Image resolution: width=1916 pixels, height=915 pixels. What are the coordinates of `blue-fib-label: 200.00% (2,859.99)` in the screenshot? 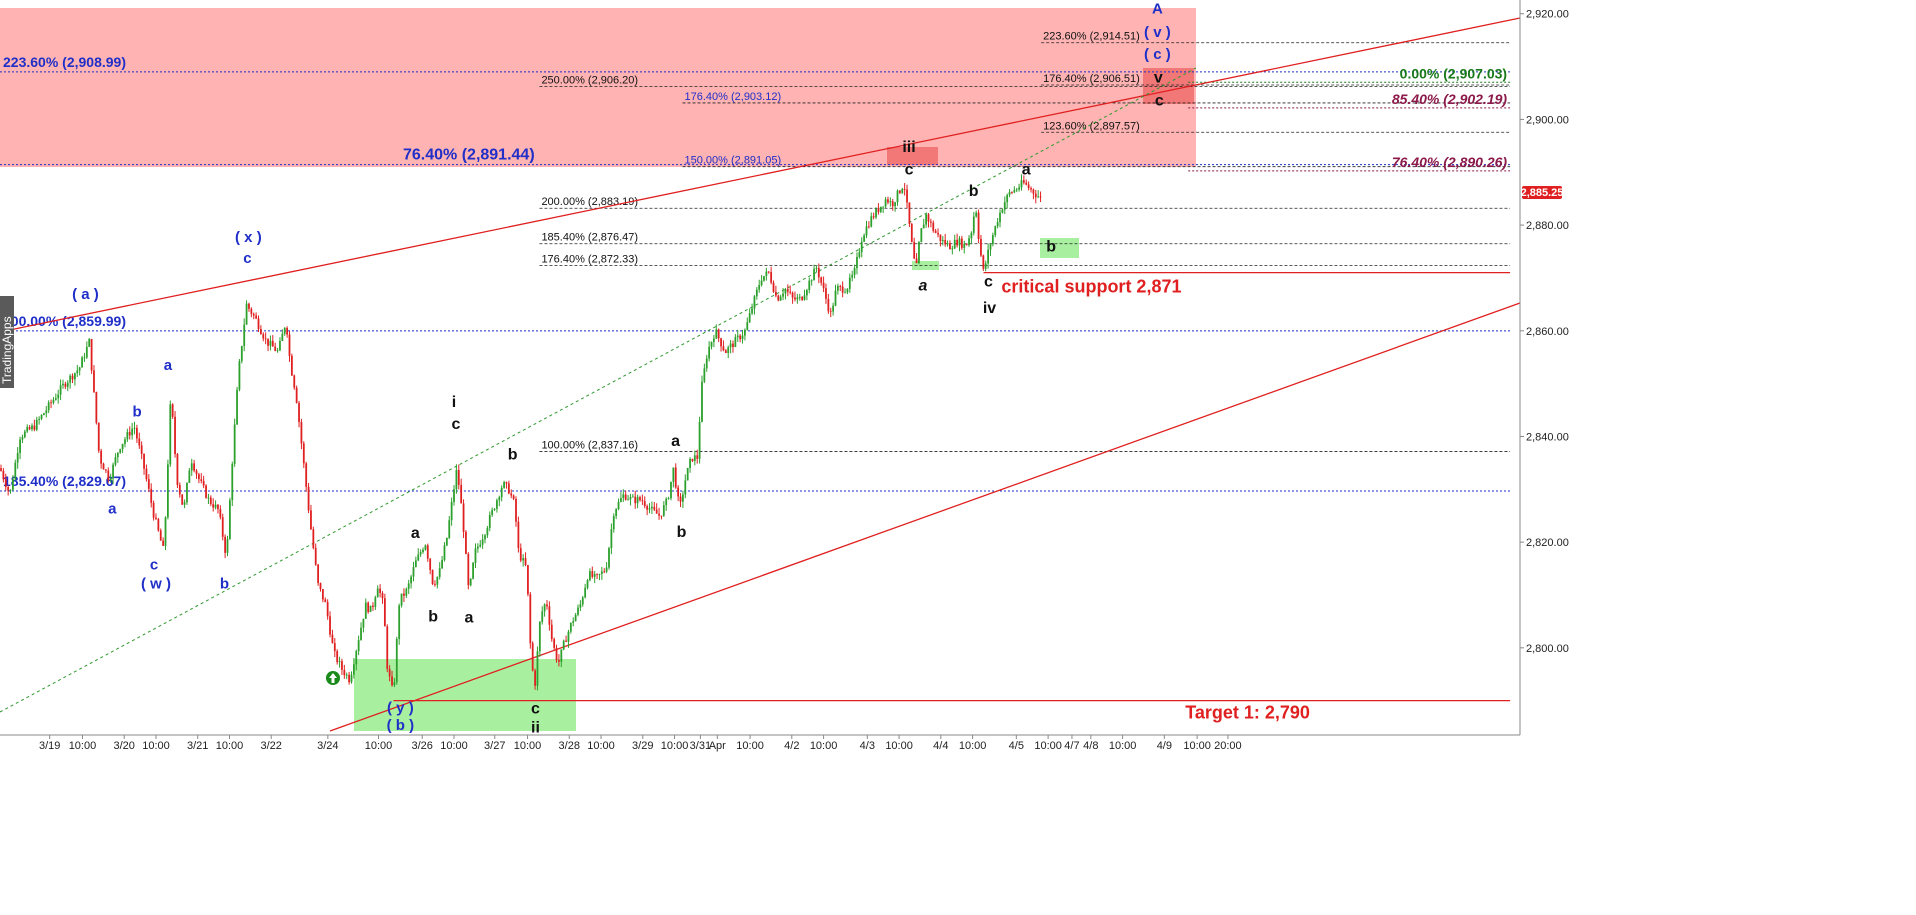 It's located at (64, 321).